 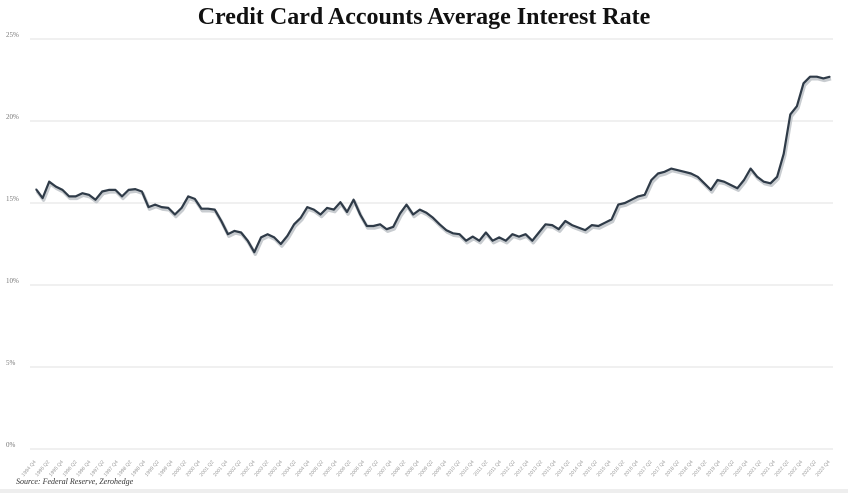 What do you see at coordinates (12, 117) in the screenshot?
I see `y-tick-label: 20%` at bounding box center [12, 117].